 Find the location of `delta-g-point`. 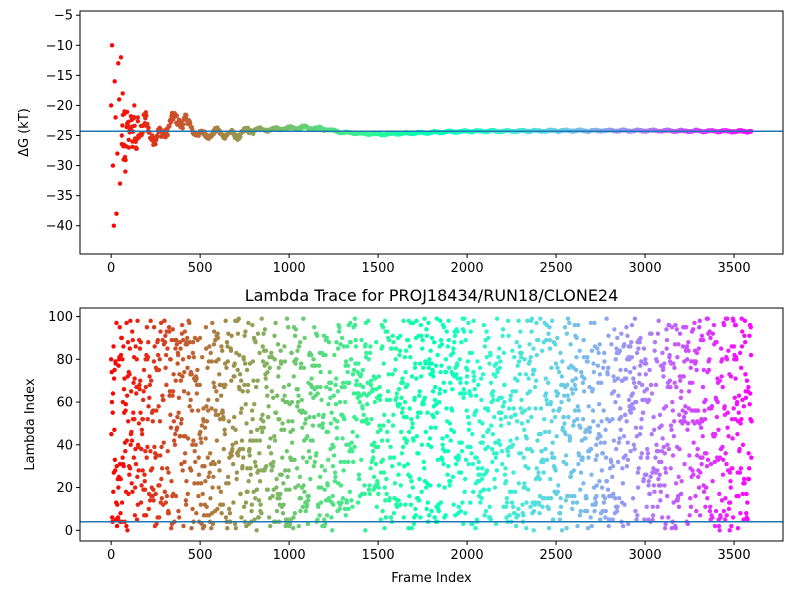

delta-g-point is located at coordinates (117, 153).